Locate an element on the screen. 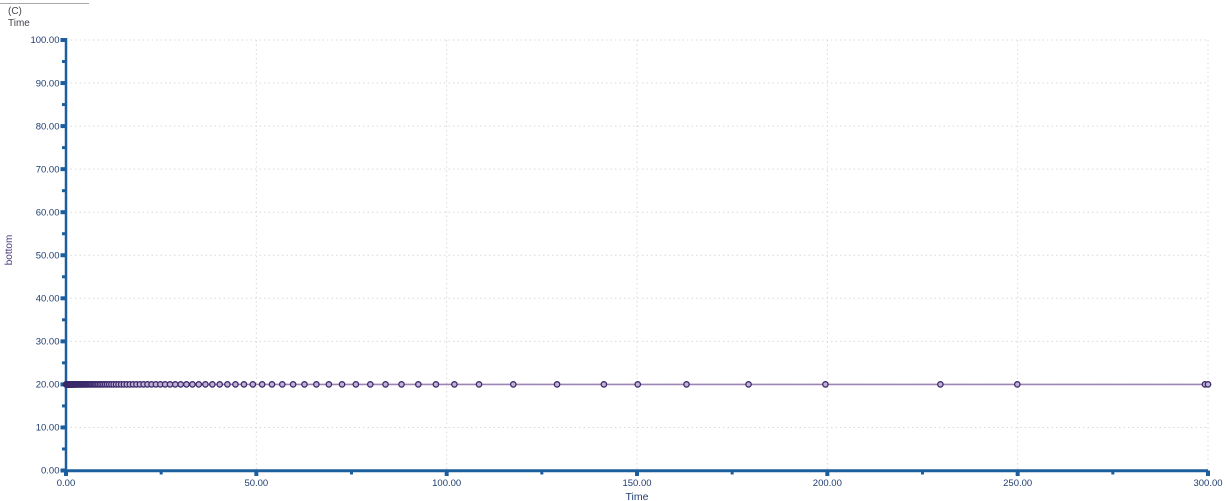 This screenshot has height=501, width=1226. y-tick-label: 60.00 is located at coordinates (48, 212).